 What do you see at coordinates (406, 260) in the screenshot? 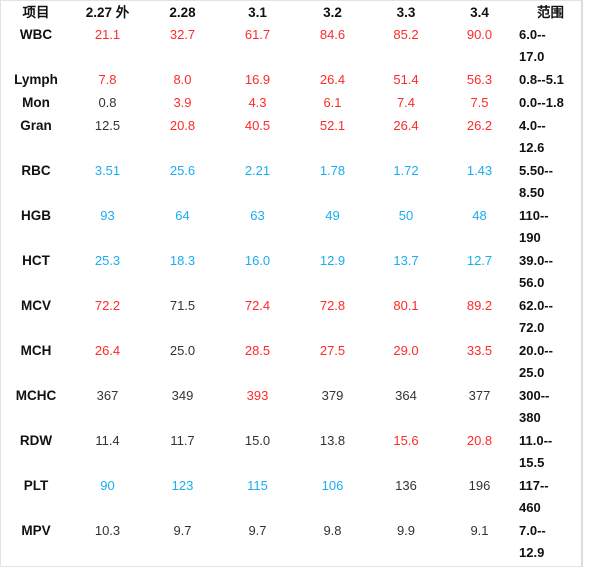
I see `result-value: 13.7` at bounding box center [406, 260].